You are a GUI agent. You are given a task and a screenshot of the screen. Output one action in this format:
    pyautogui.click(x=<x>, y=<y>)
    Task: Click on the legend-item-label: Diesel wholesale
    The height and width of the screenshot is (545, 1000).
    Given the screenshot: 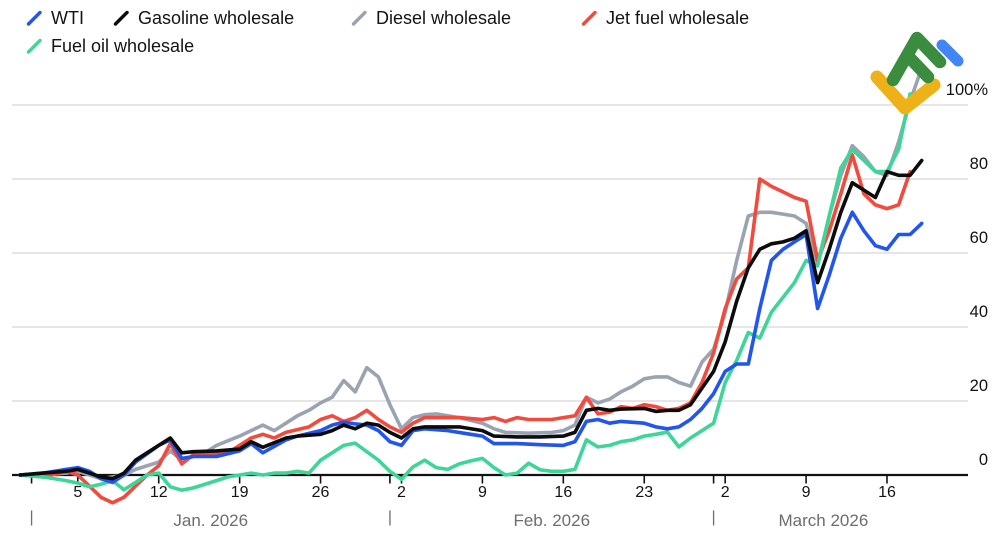 What is the action you would take?
    pyautogui.click(x=444, y=18)
    